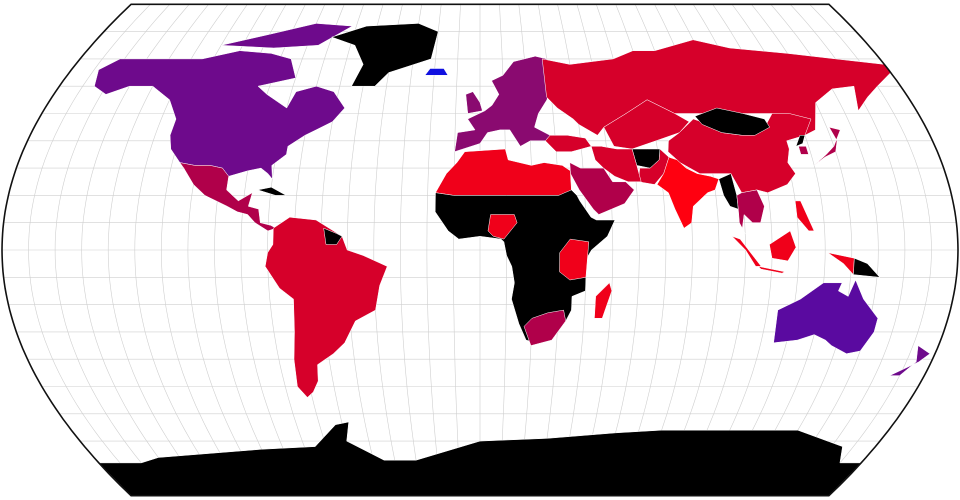  Describe the element at coordinates (826, 316) in the screenshot. I see `region-australia` at that location.